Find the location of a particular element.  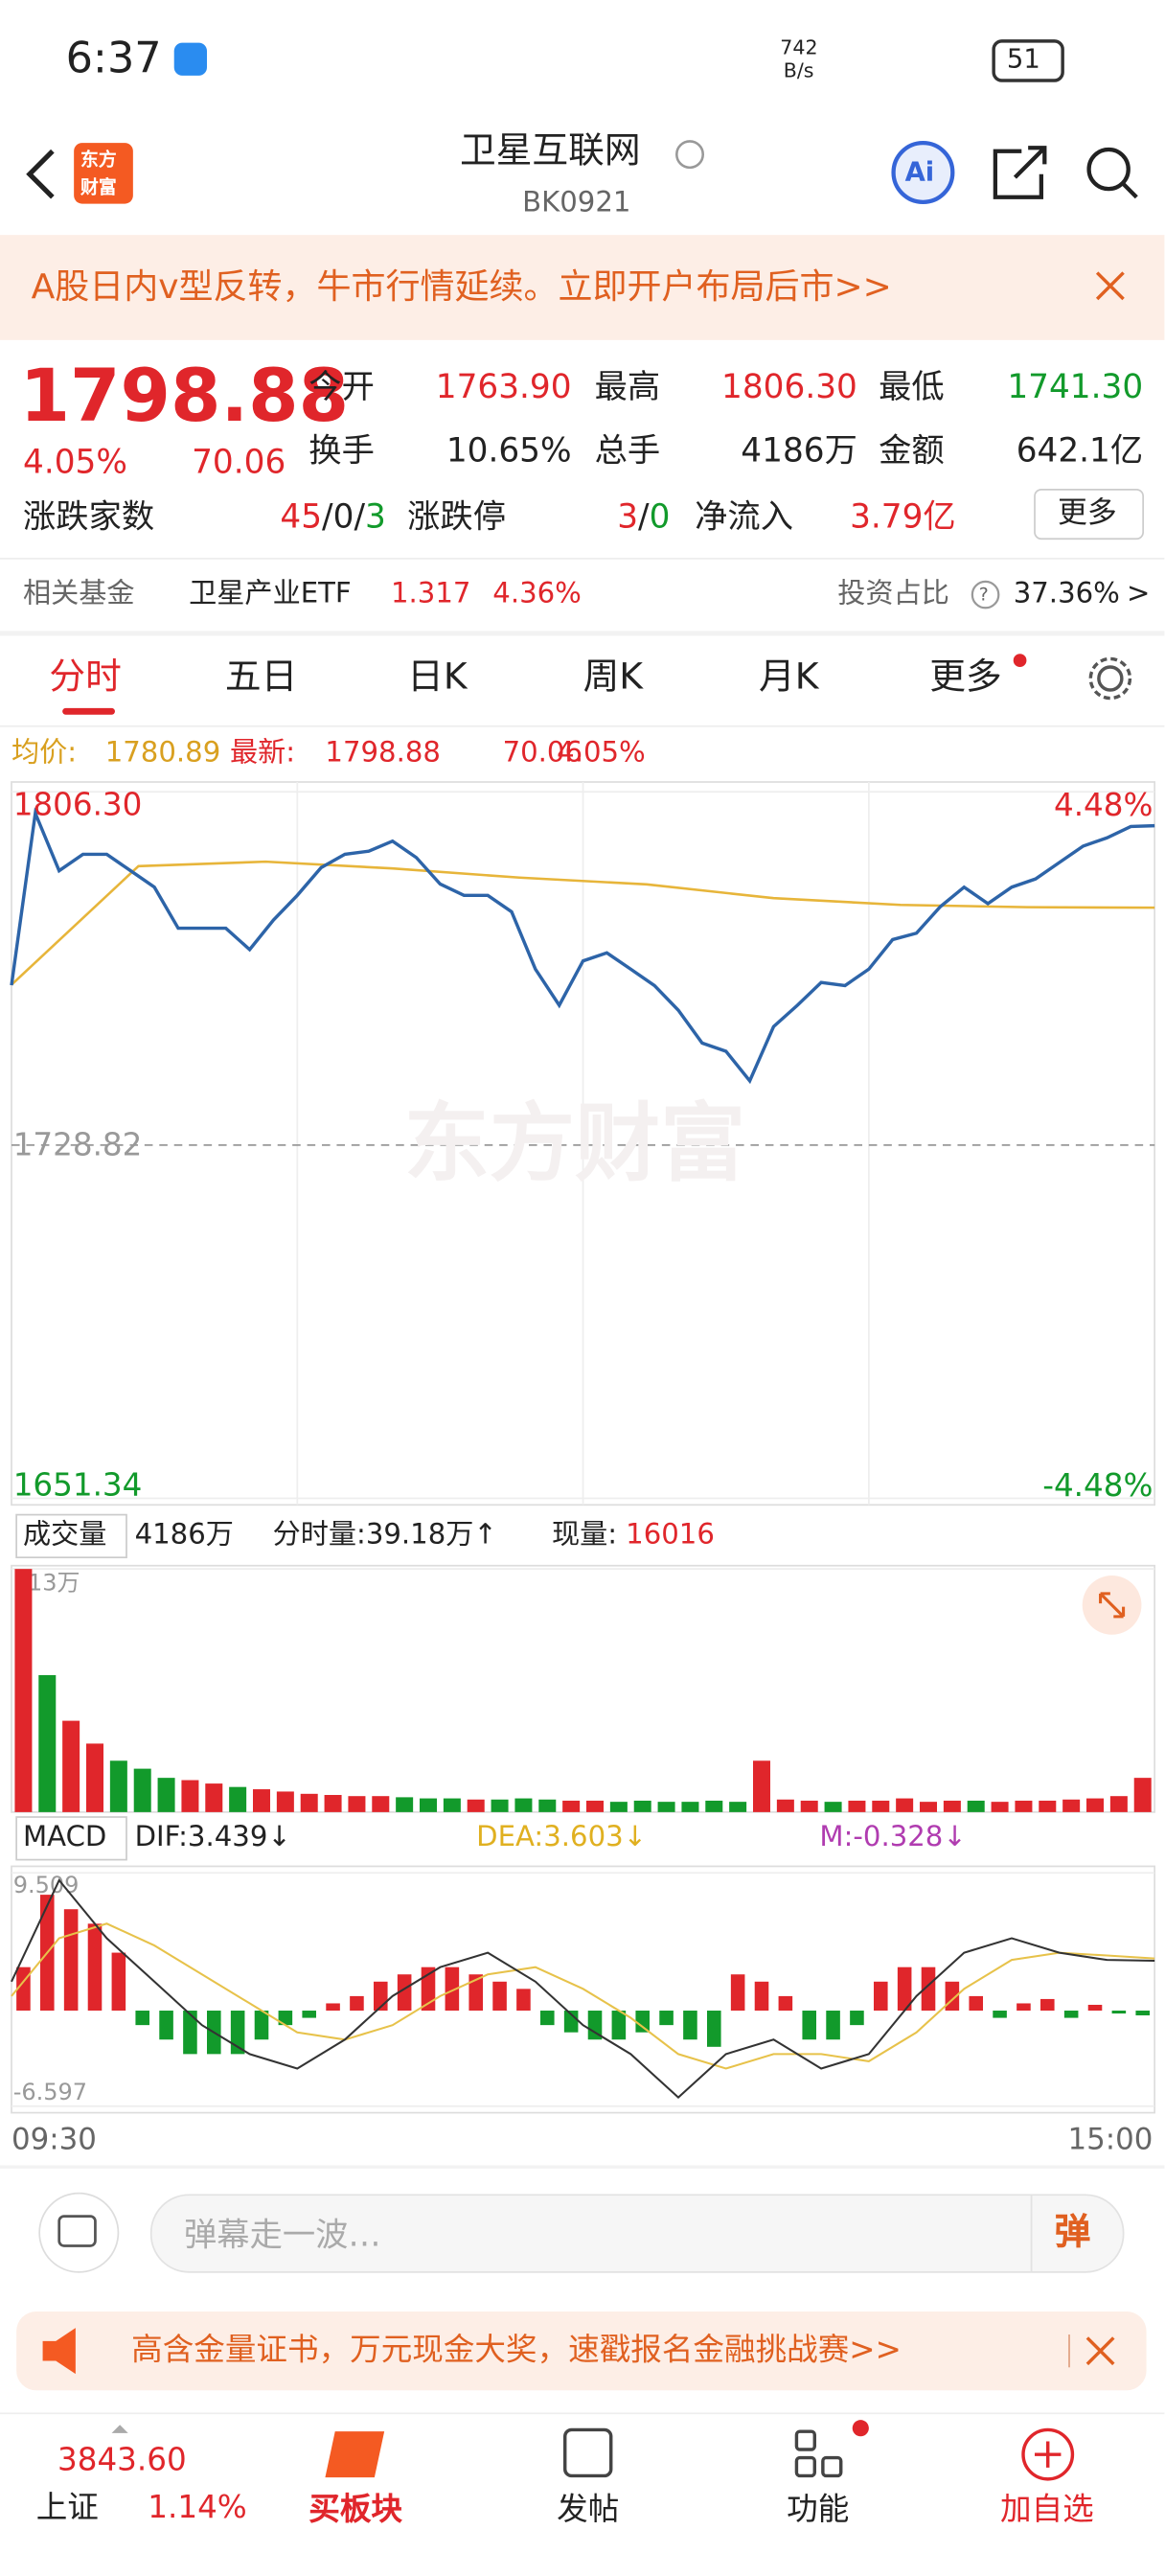

help-mark: ? is located at coordinates (983, 595).